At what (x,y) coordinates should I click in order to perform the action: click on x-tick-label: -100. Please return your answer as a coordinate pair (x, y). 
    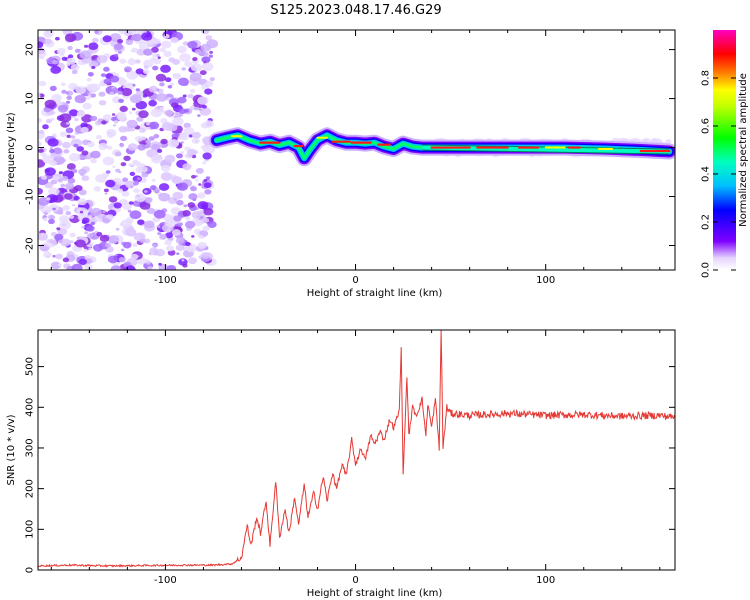
    Looking at the image, I should click on (165, 280).